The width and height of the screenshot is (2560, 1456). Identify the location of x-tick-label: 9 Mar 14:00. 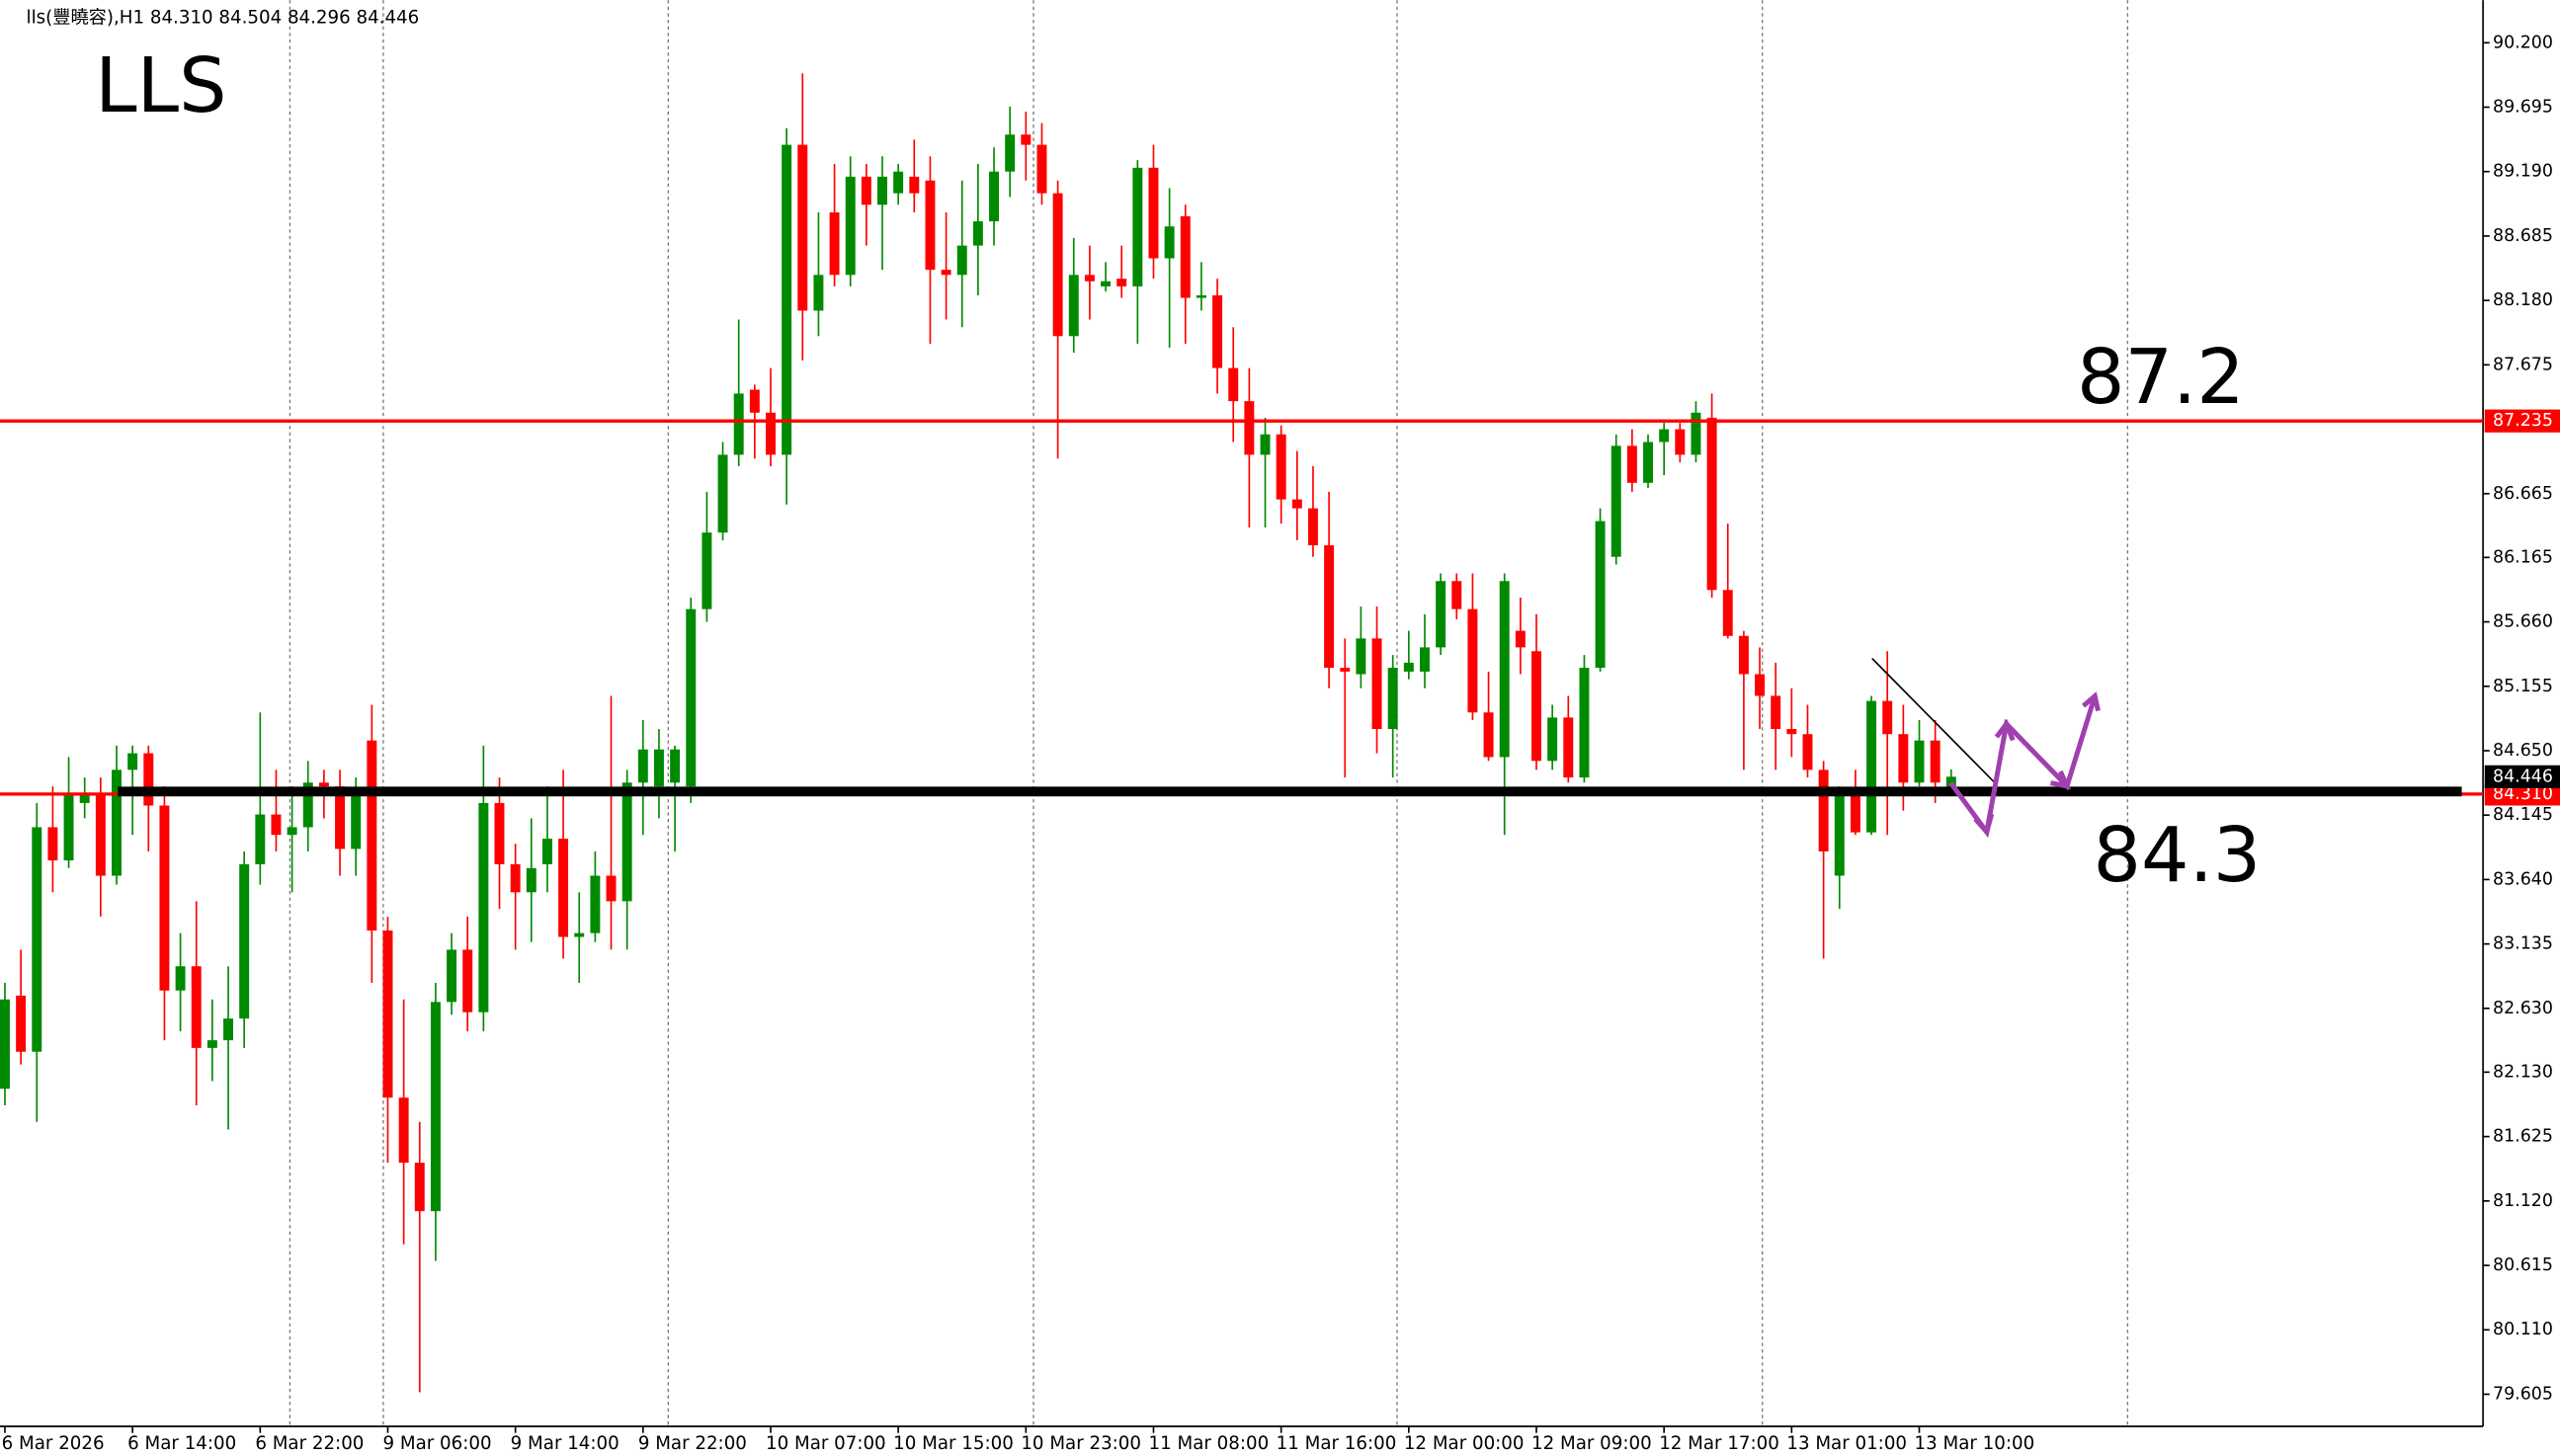
(565, 1443).